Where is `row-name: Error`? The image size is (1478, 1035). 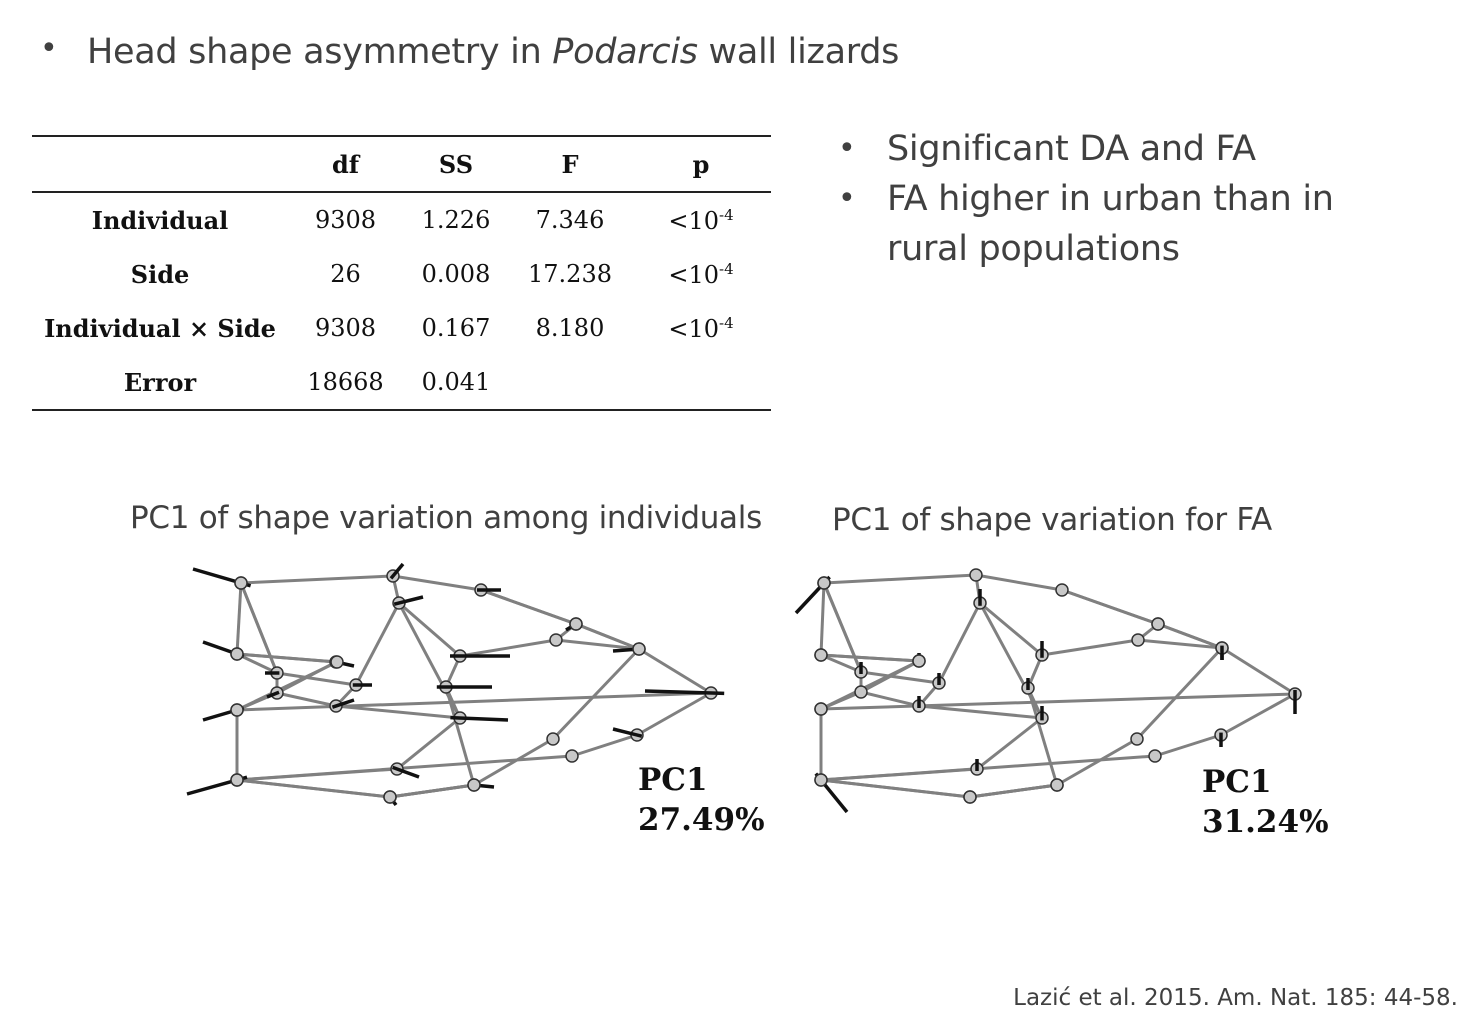 row-name: Error is located at coordinates (160, 383).